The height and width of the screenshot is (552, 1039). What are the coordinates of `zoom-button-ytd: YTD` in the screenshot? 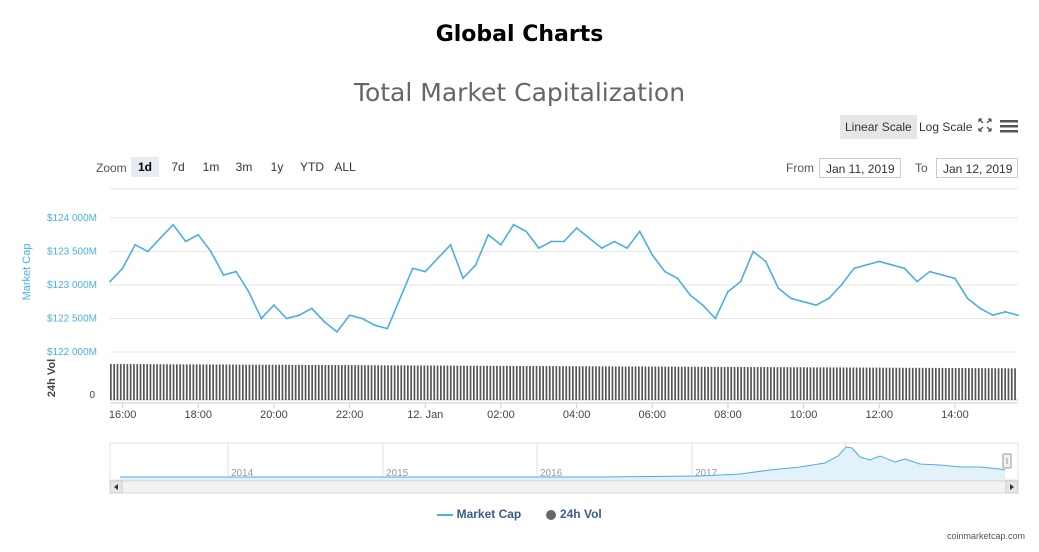 It's located at (312, 167).